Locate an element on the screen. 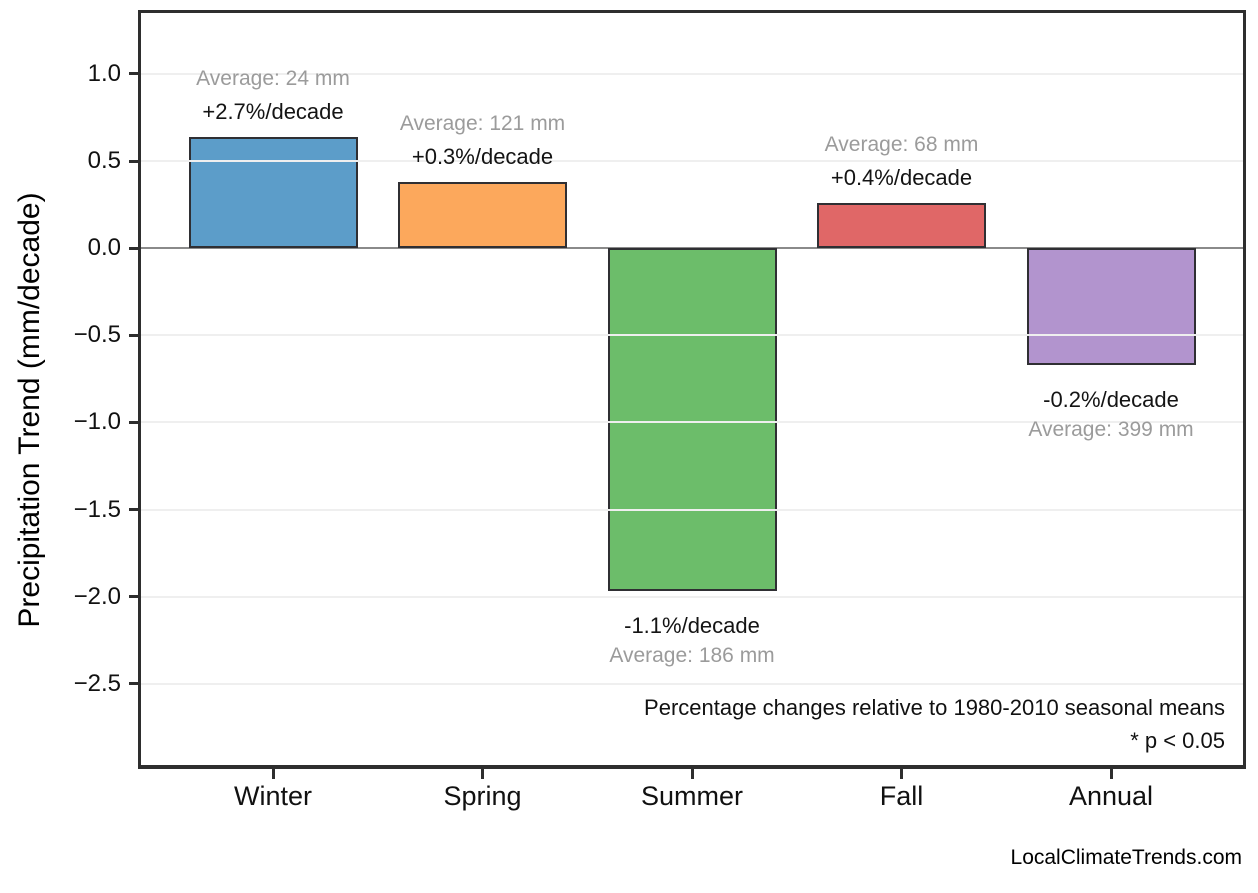  bar-spring is located at coordinates (482, 215).